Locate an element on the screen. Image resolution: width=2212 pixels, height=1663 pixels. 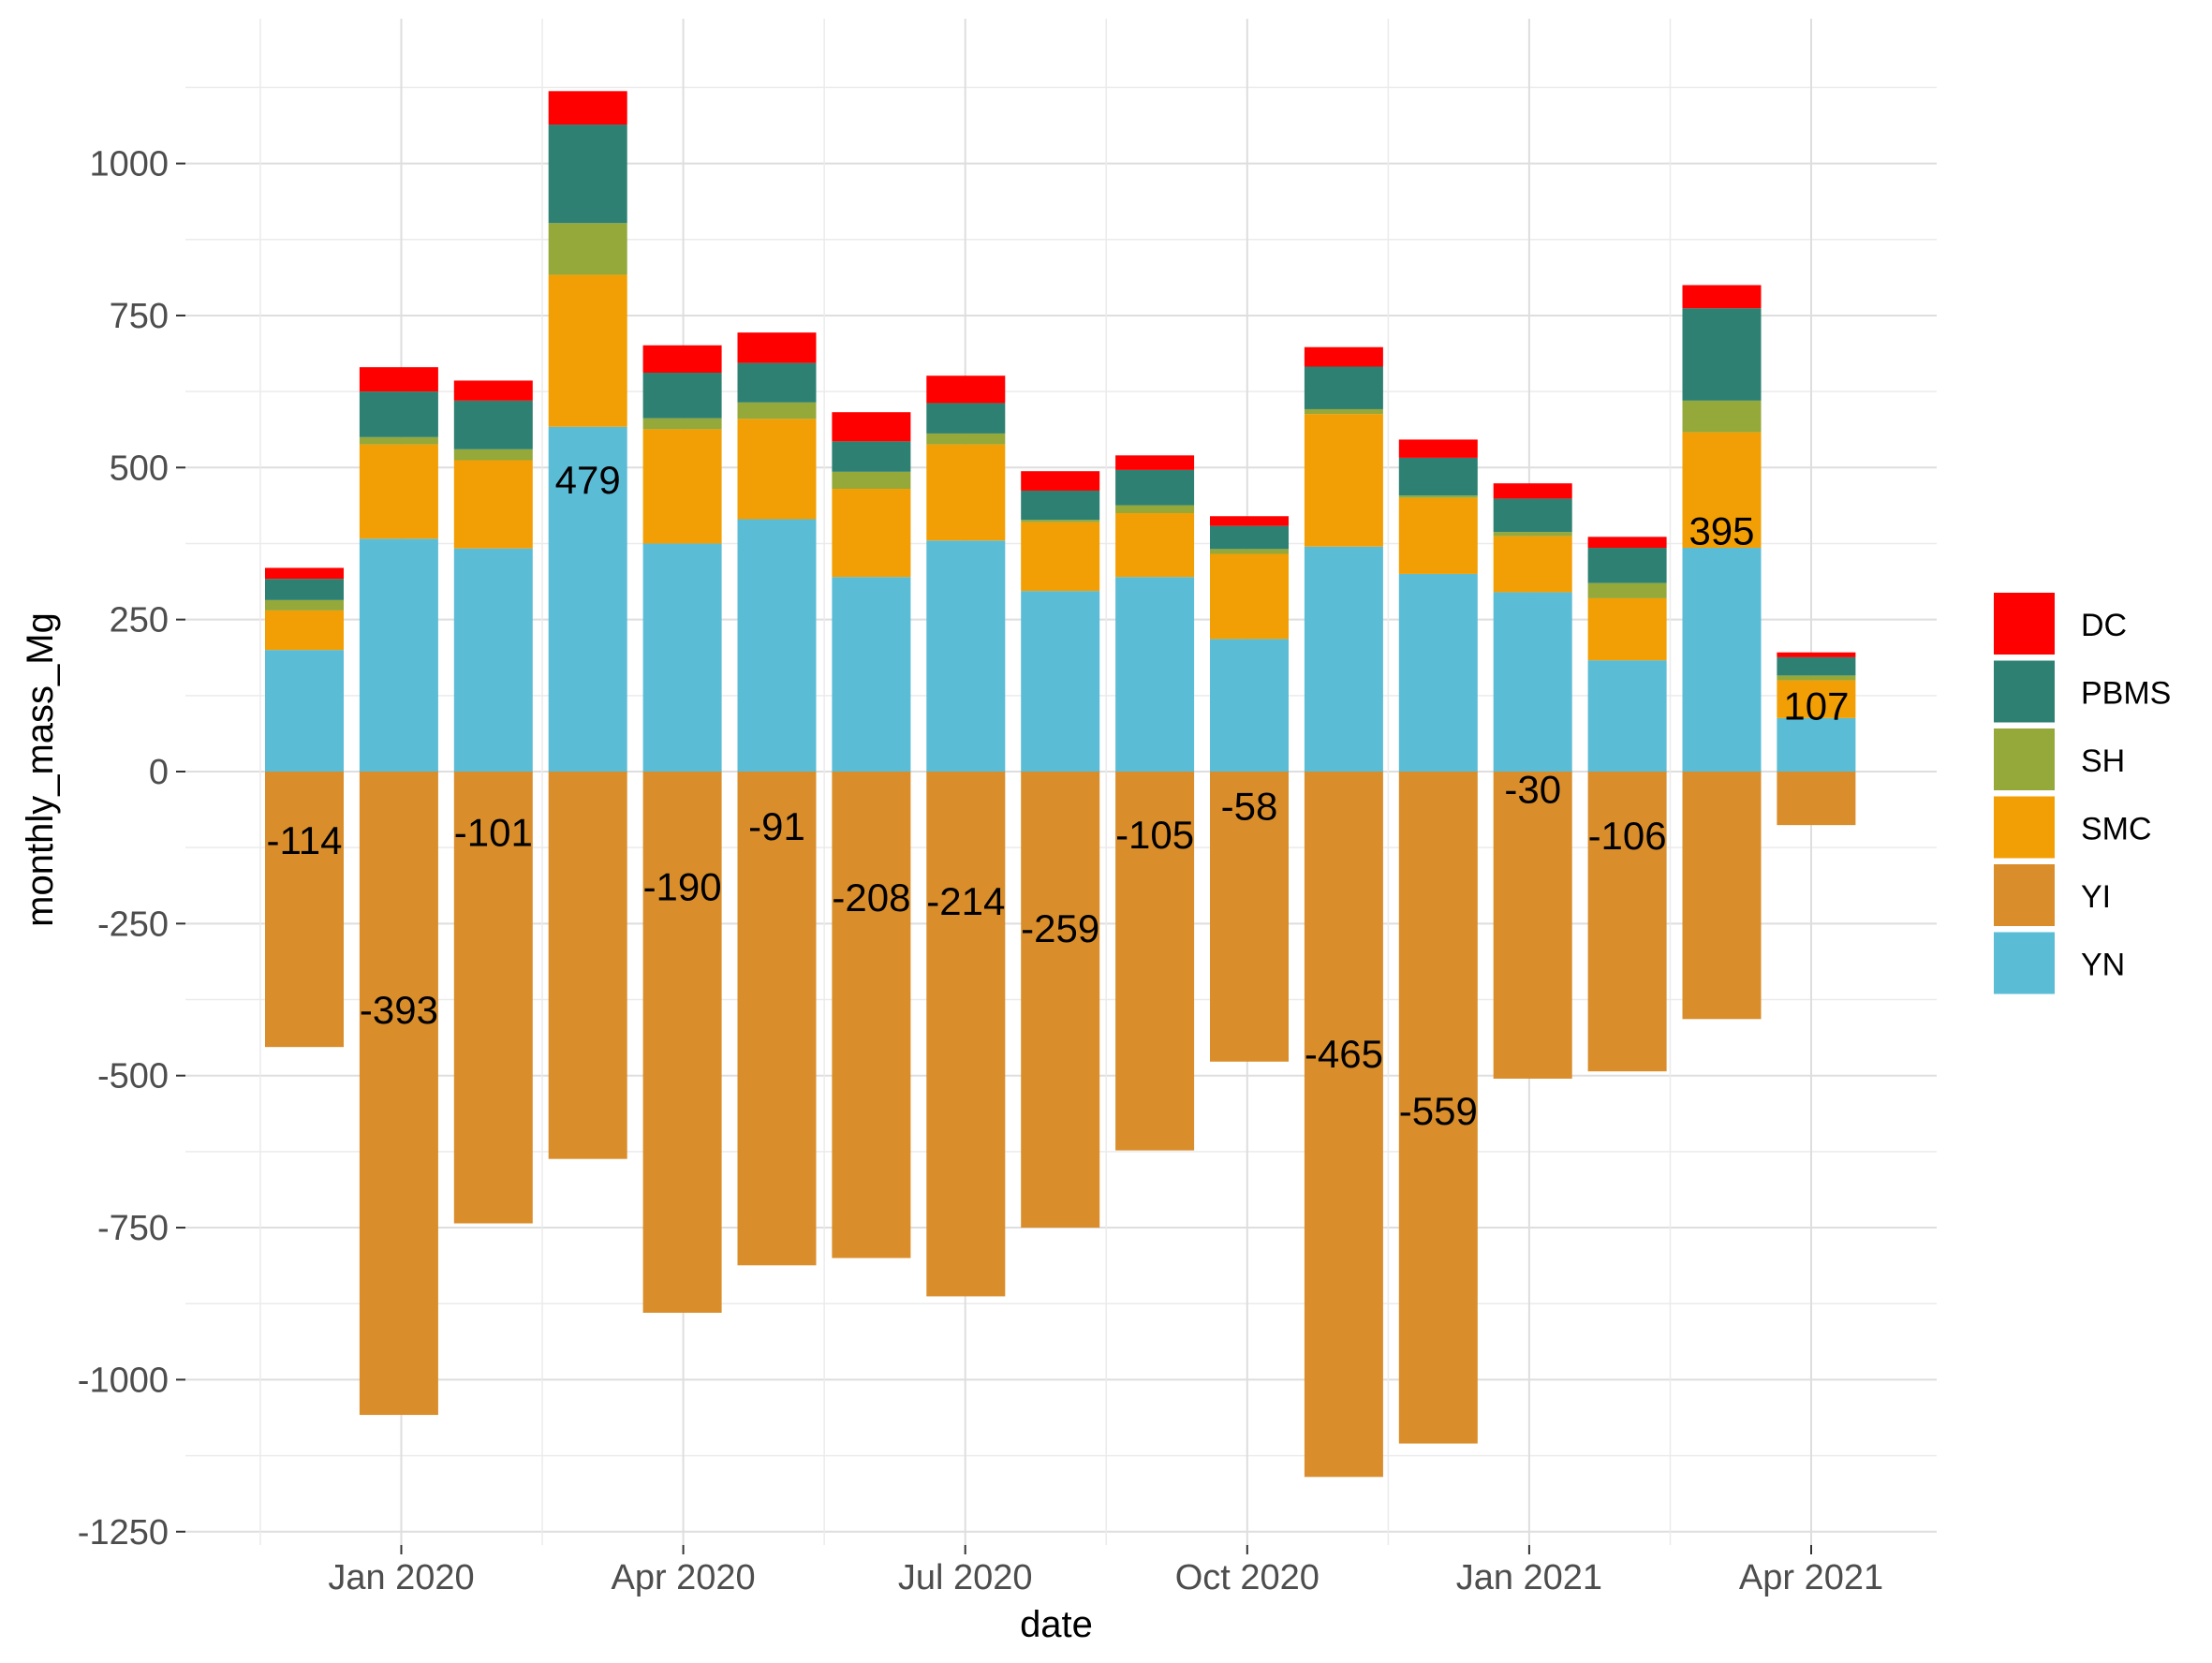
y-tick-label: -1250 is located at coordinates (123, 1533).